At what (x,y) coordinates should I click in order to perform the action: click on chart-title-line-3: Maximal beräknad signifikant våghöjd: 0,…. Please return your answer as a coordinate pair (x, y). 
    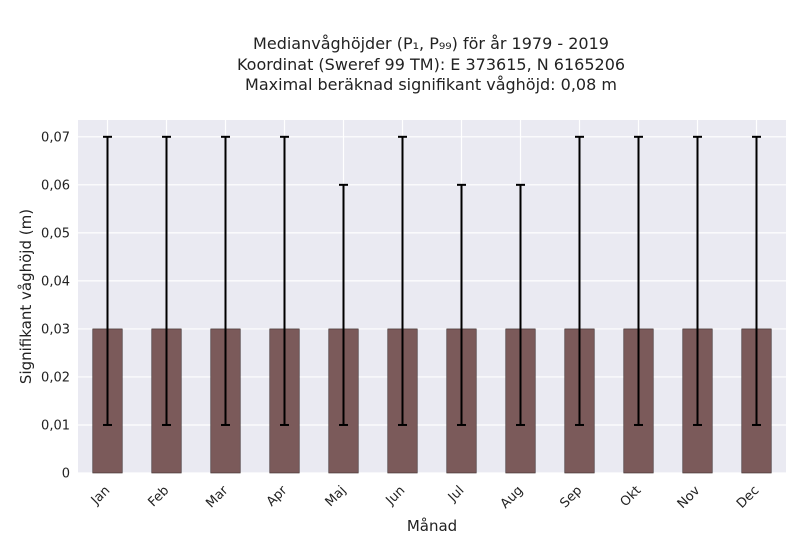
    Looking at the image, I should click on (431, 84).